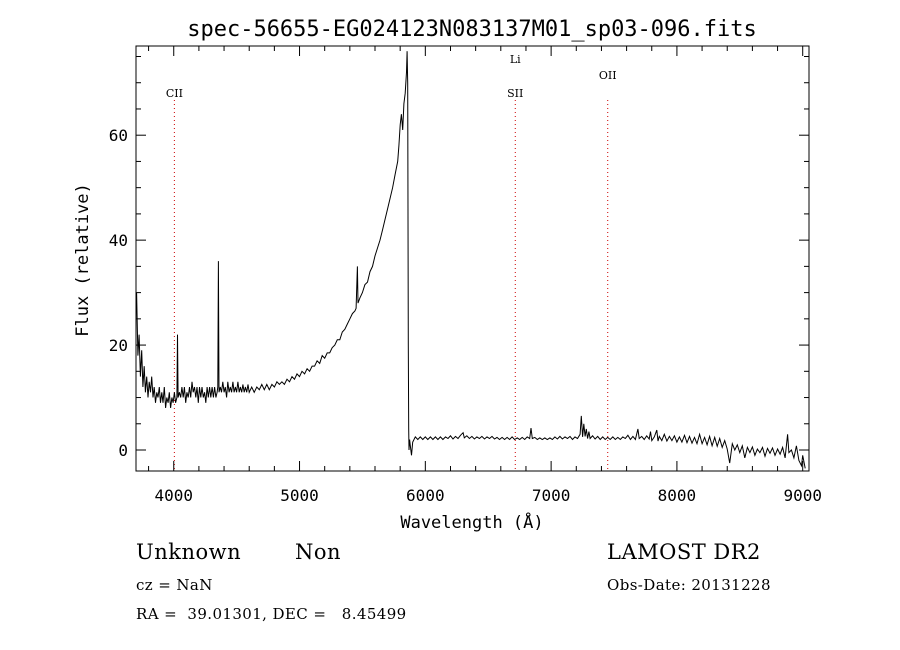  I want to click on redshift-cz: cz = NaN, so click(174, 585).